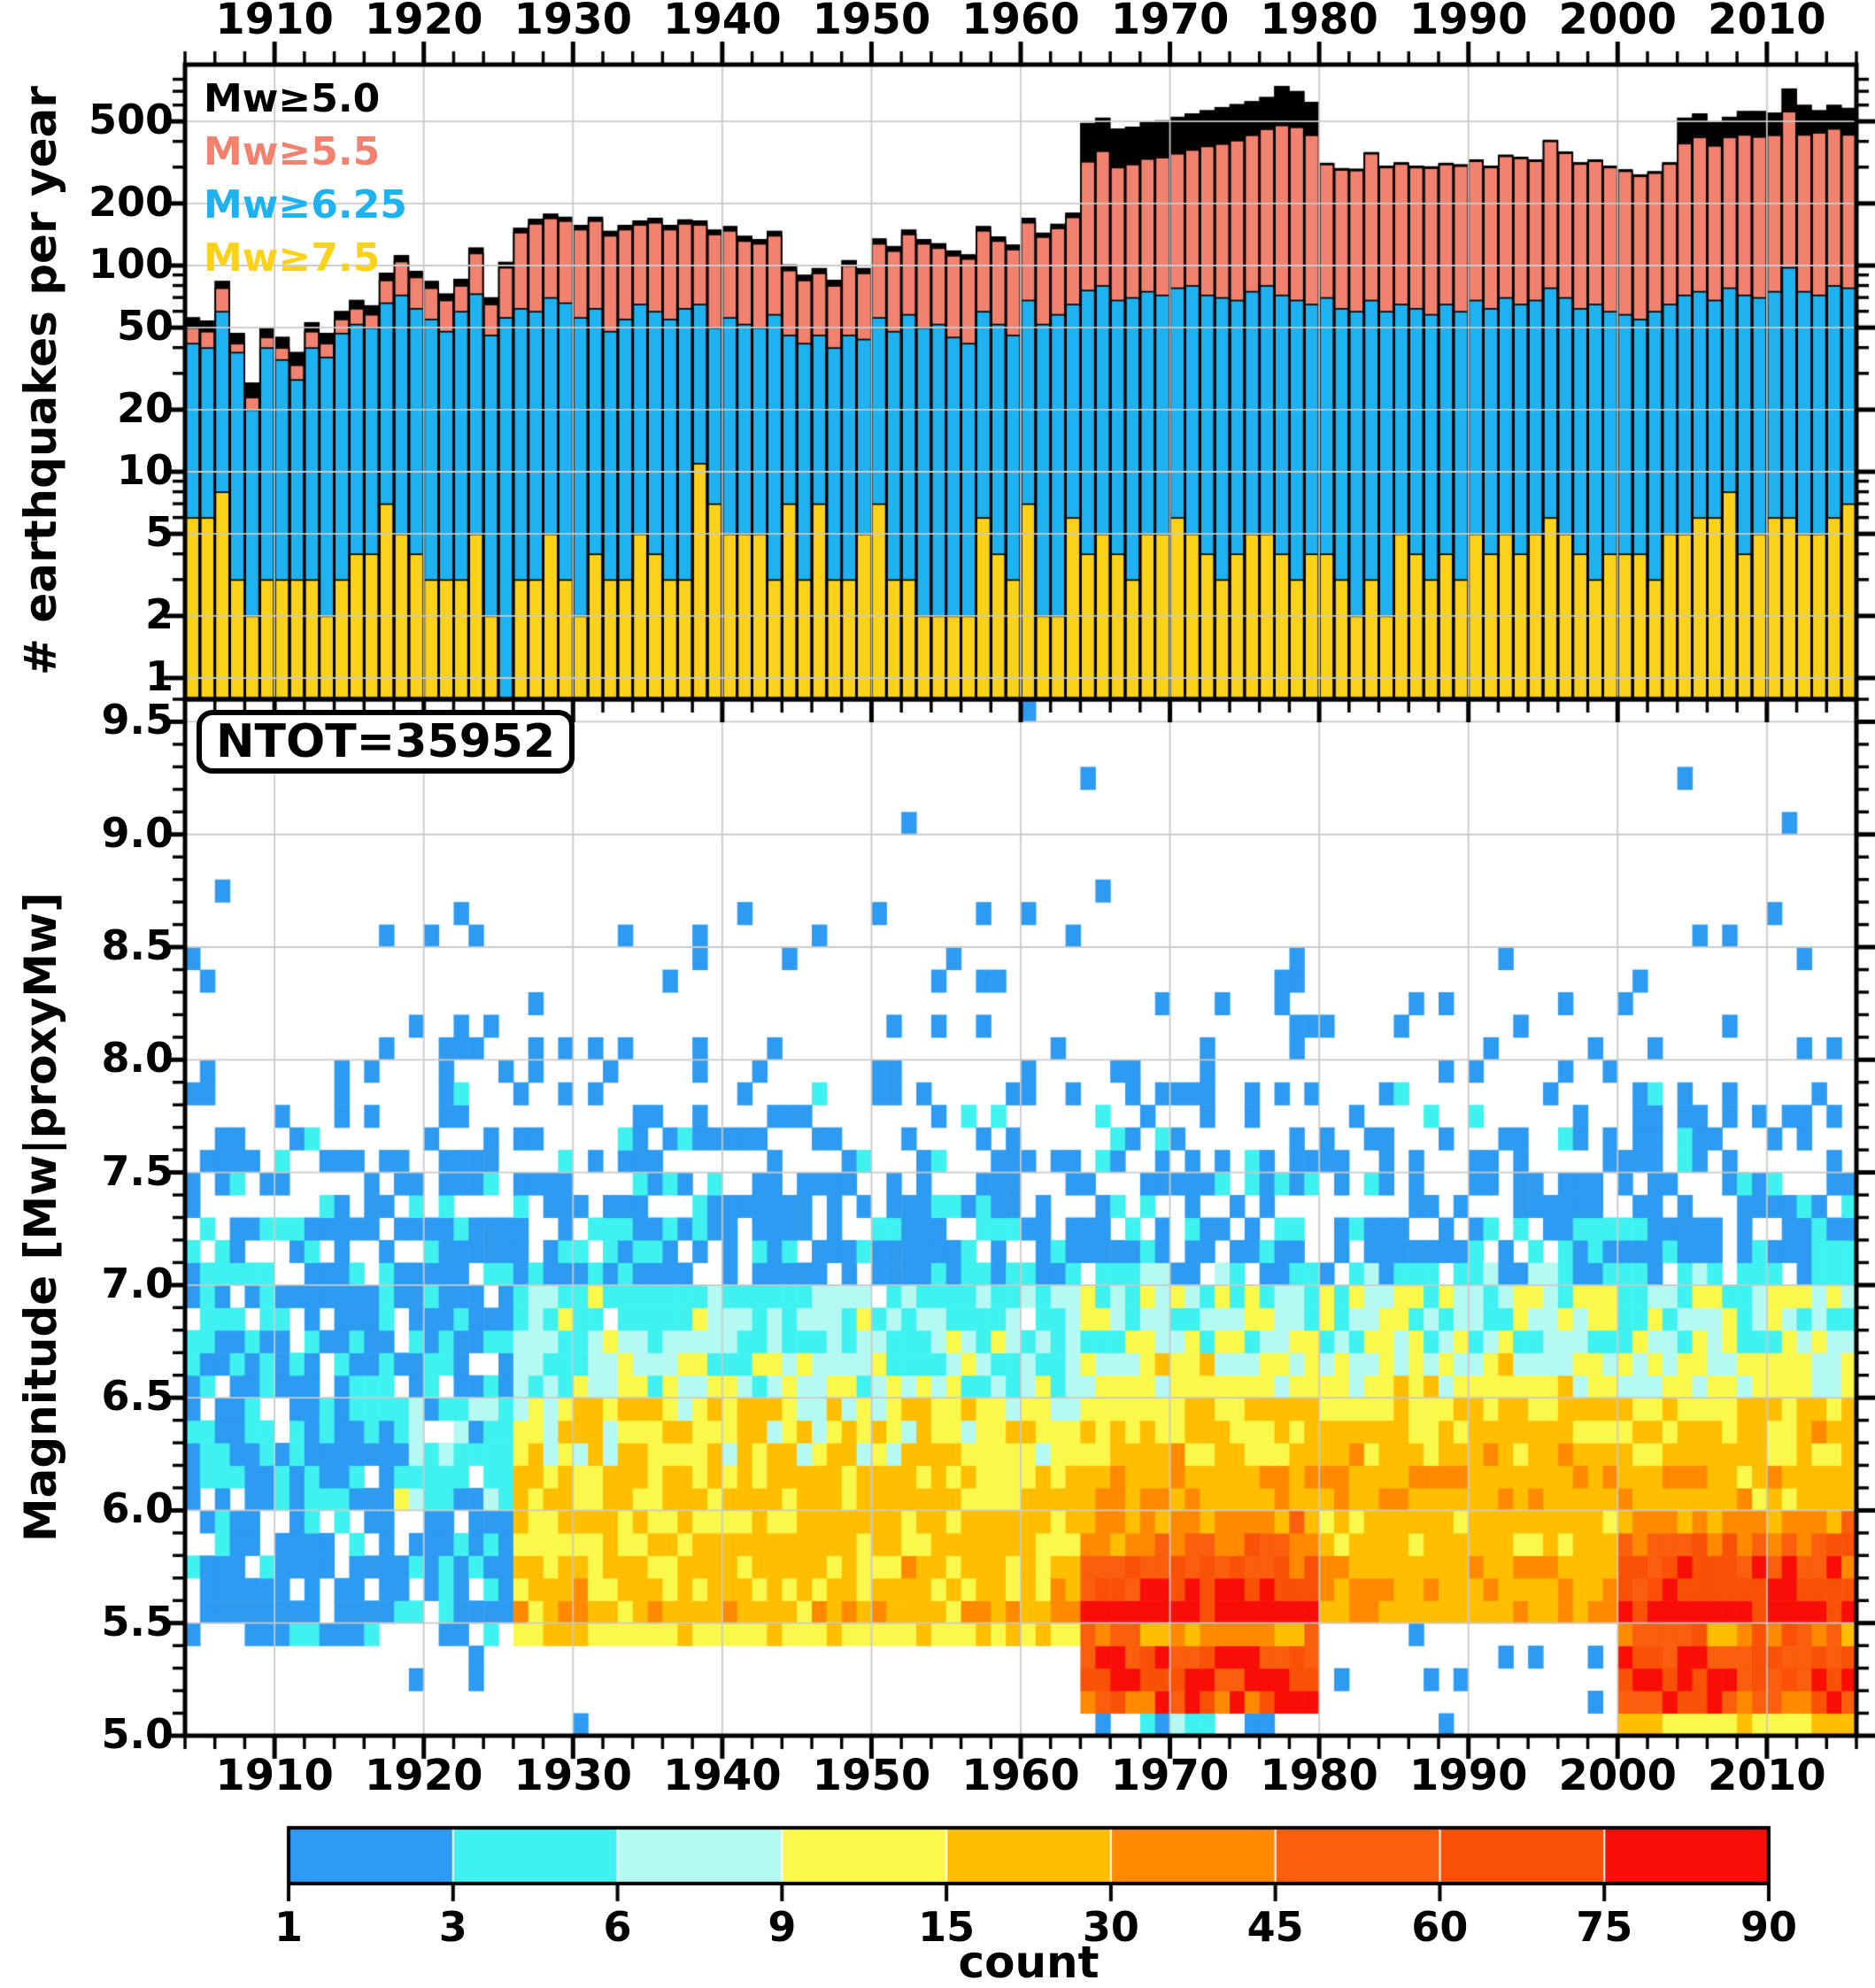  What do you see at coordinates (159, 676) in the screenshot?
I see `rate-tick-label: 1` at bounding box center [159, 676].